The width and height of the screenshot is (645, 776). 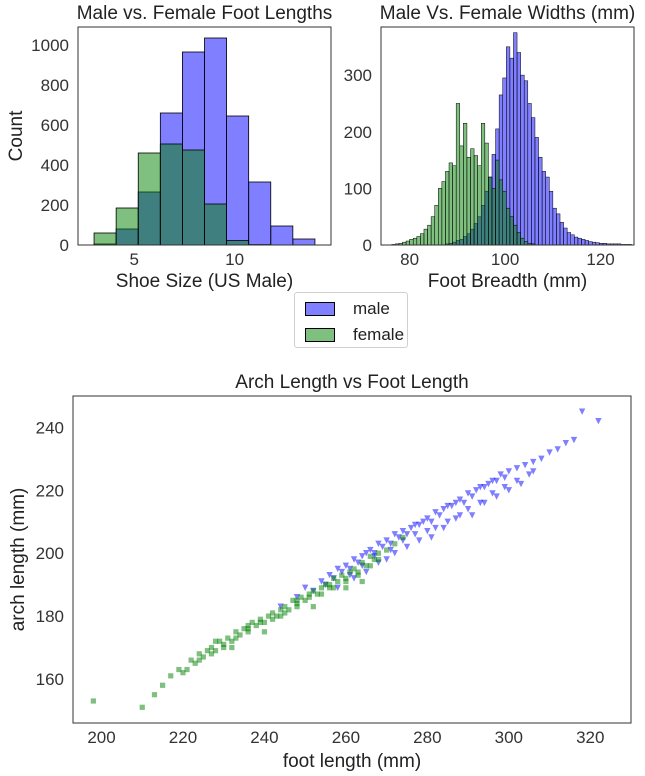 What do you see at coordinates (234, 259) in the screenshot?
I see `chart-0-x-tick-1: 10` at bounding box center [234, 259].